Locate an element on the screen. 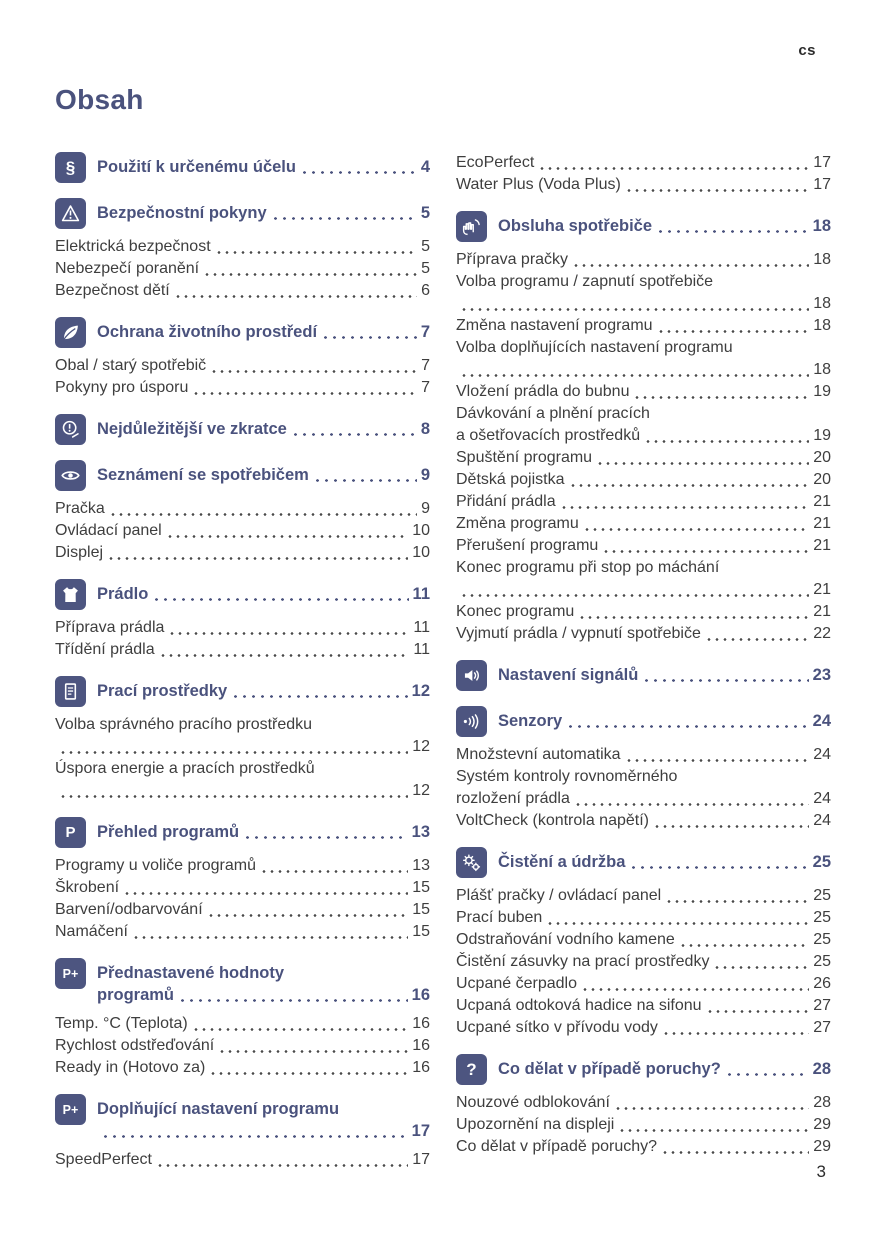  entry-page: 15 is located at coordinates (421, 887).